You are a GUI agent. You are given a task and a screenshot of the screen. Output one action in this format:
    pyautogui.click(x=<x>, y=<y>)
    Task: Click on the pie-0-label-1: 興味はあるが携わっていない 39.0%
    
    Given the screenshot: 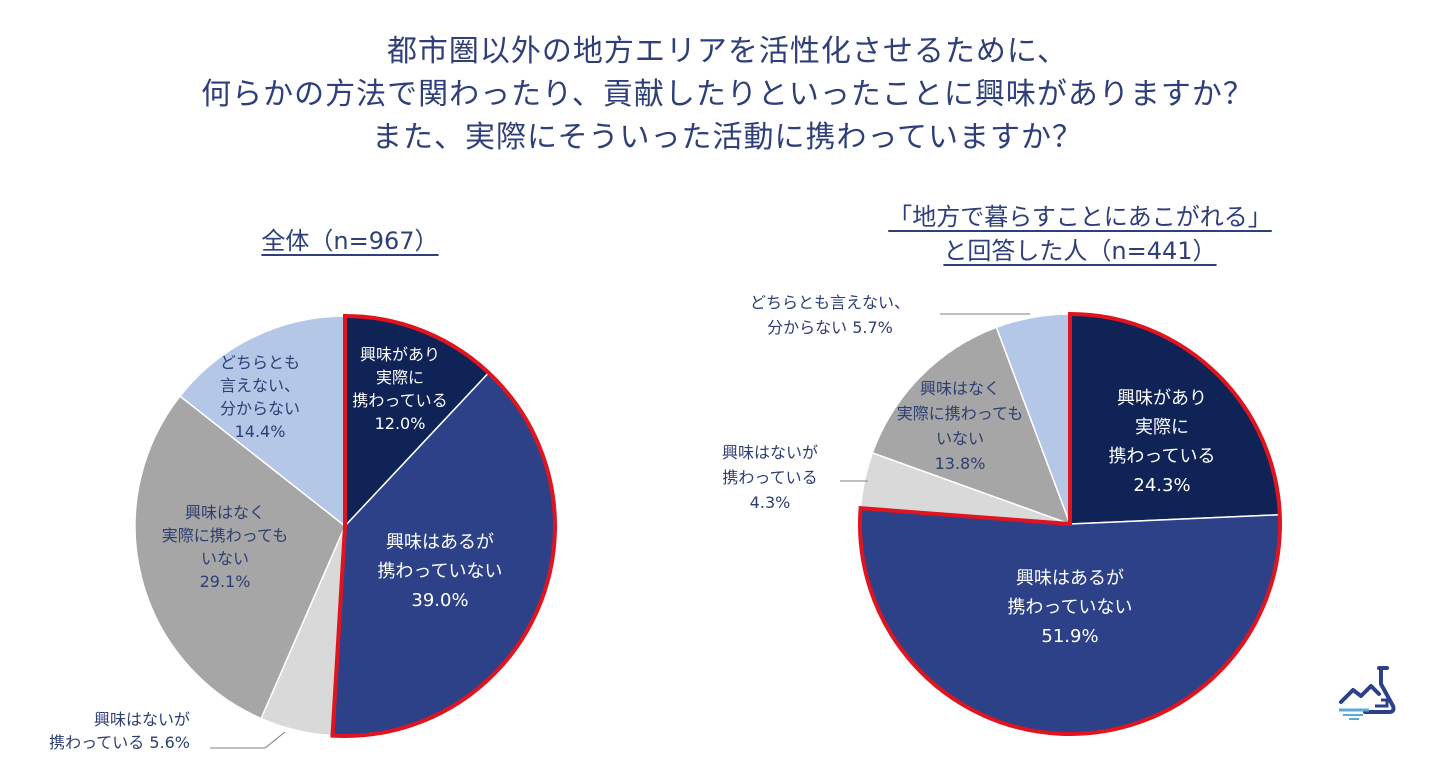 What is the action you would take?
    pyautogui.click(x=439, y=571)
    